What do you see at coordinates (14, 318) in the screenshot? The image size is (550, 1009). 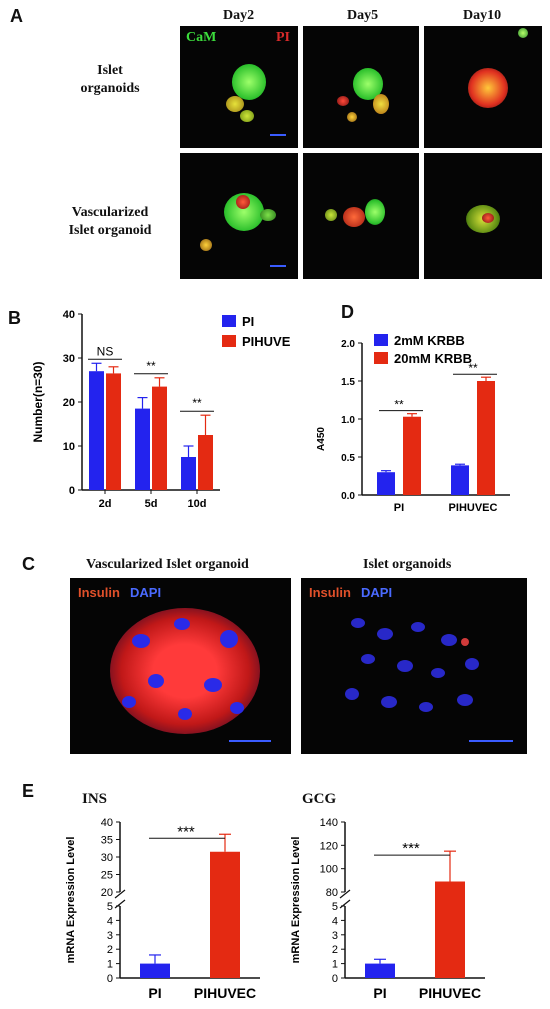 I see `panel-b-letter: B` at bounding box center [14, 318].